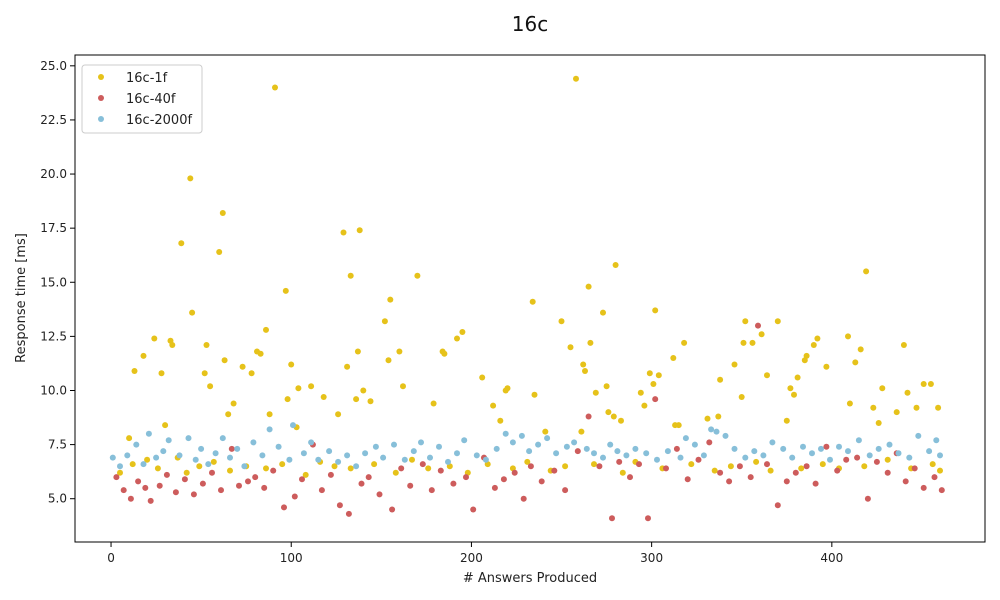 The image size is (1000, 600). What do you see at coordinates (159, 120) in the screenshot?
I see `legend-label-16c-2000f: 16c-2000f` at bounding box center [159, 120].